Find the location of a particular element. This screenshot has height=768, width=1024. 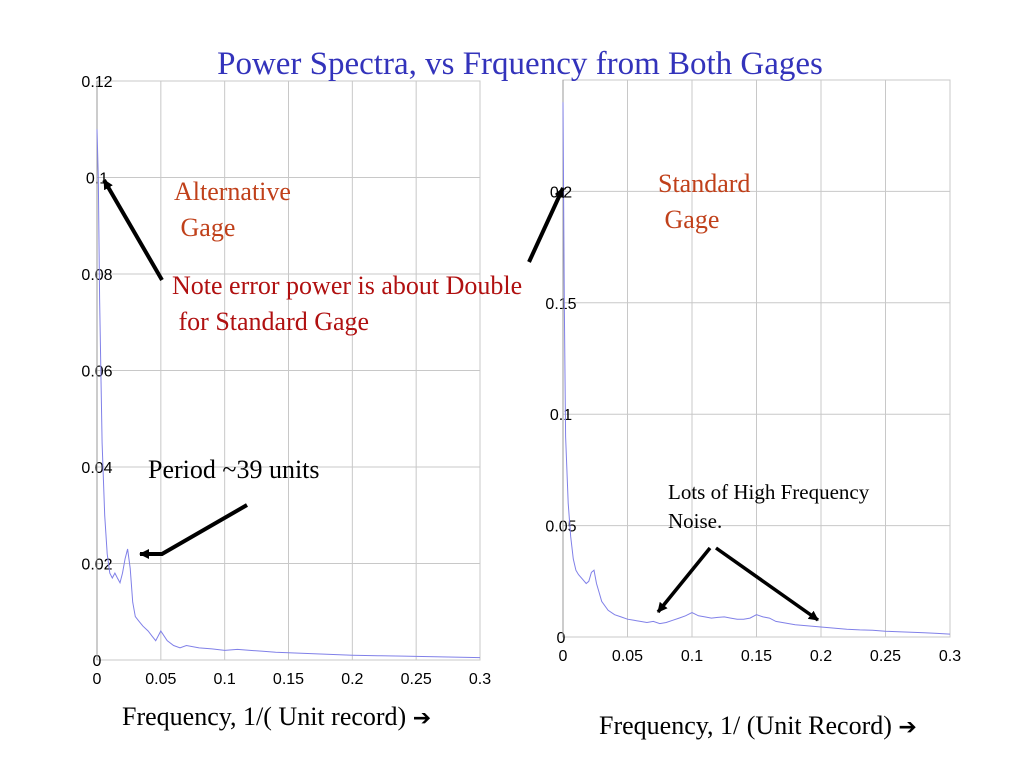

alternative-gage-x-tick-label: 0.3 is located at coordinates (480, 679).